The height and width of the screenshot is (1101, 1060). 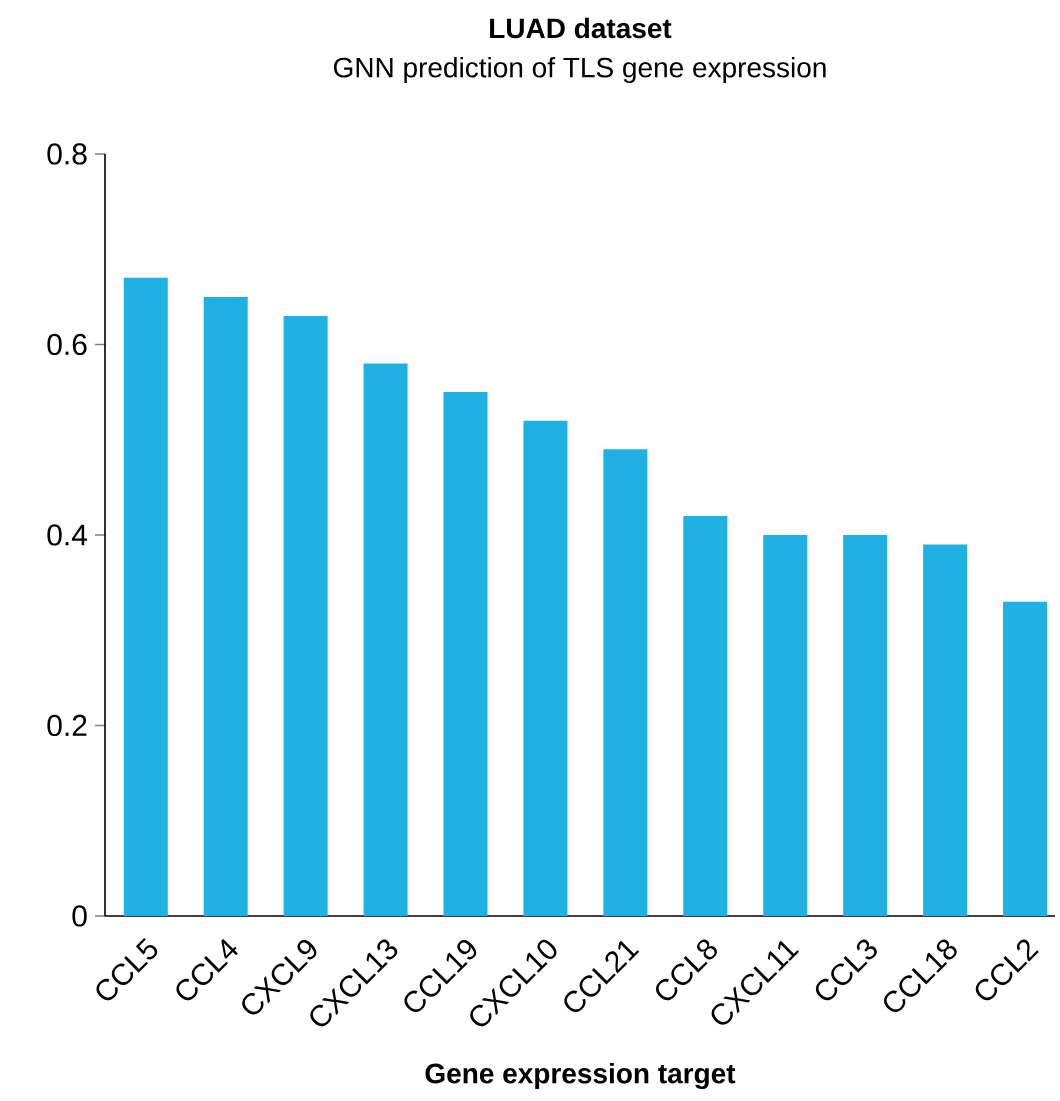 What do you see at coordinates (79, 916) in the screenshot?
I see `y-tick-label: 0` at bounding box center [79, 916].